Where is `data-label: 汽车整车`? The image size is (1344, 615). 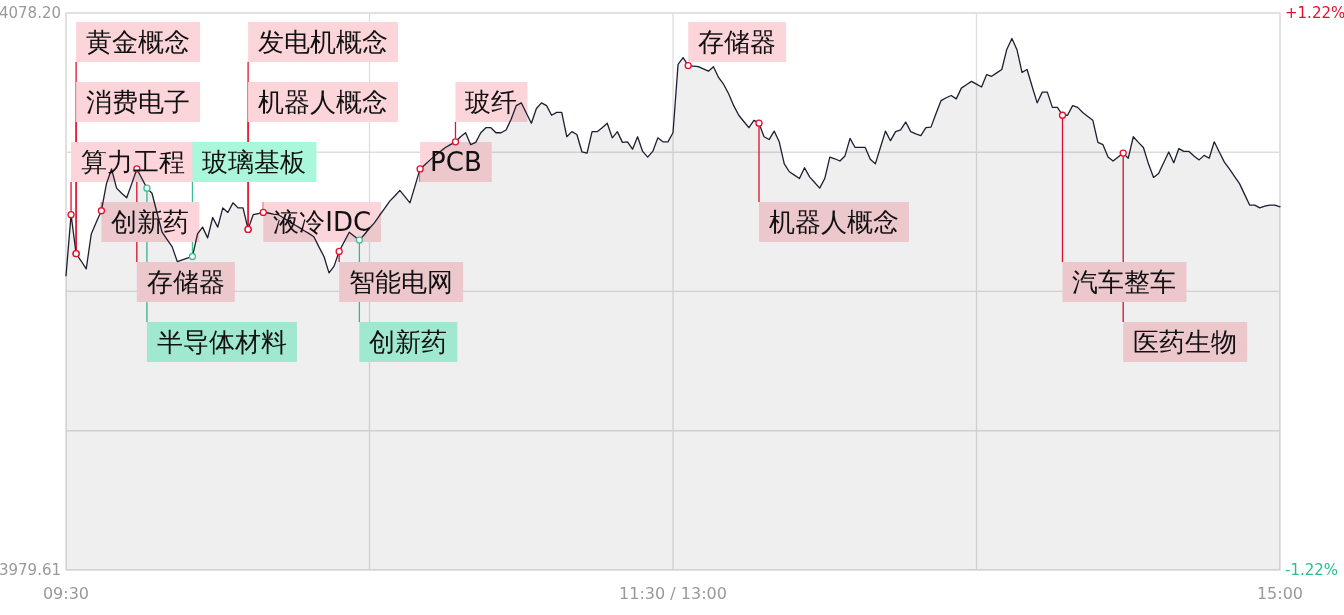
data-label: 汽车整车 is located at coordinates (1124, 282).